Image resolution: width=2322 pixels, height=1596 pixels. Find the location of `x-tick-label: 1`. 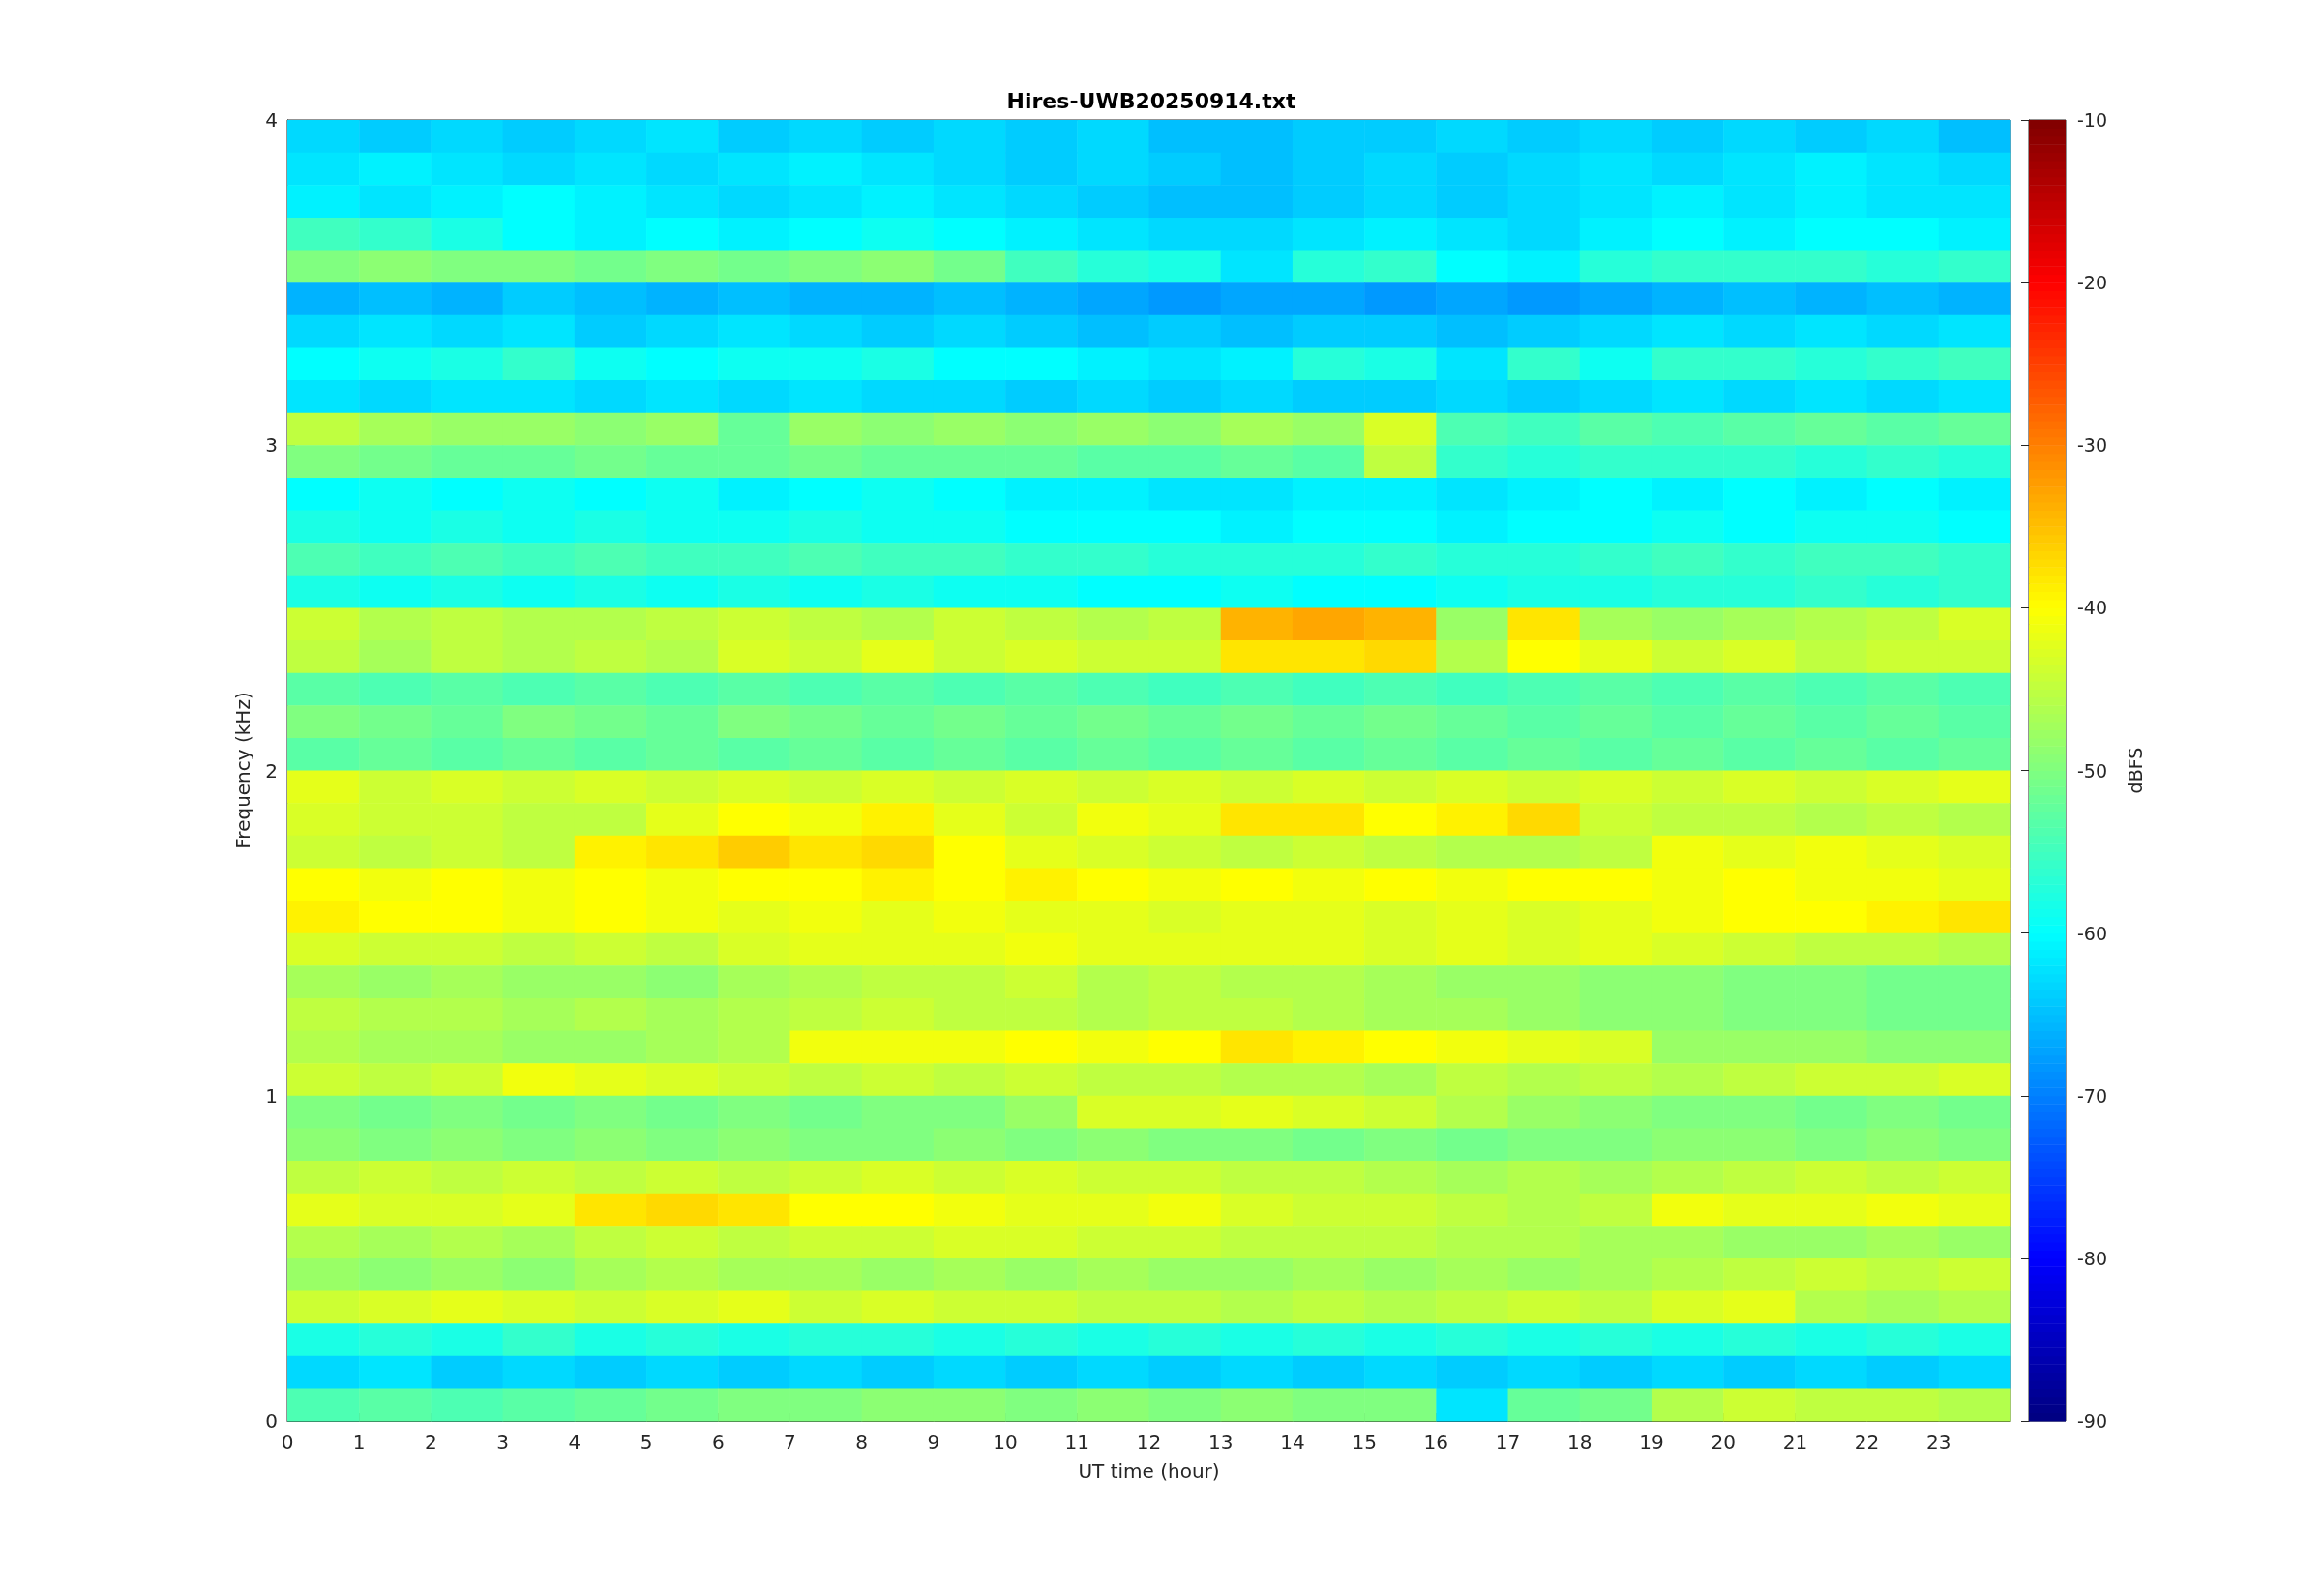

x-tick-label: 1 is located at coordinates (359, 1442).